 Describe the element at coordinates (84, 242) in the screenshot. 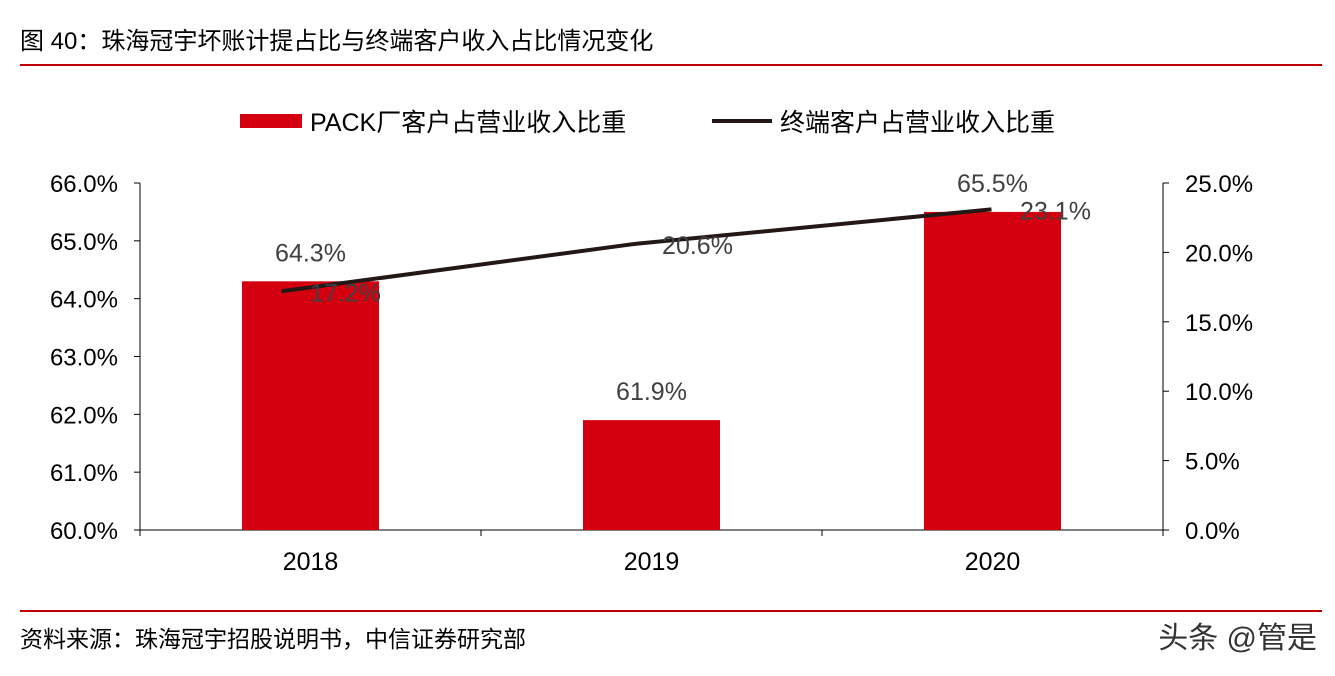

I see `y-left-tick-label: 65.0%` at that location.